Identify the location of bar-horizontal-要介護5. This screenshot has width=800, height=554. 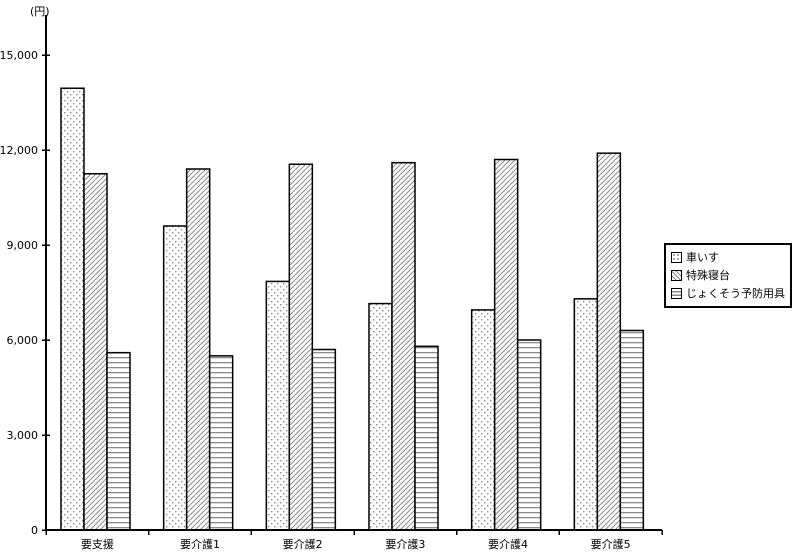
(632, 430).